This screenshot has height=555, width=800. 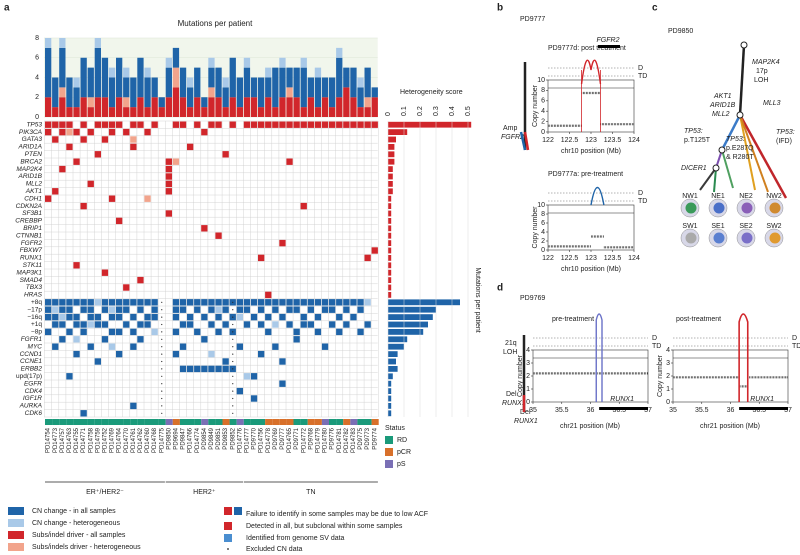 What do you see at coordinates (395, 428) in the screenshot?
I see `status-title: Status` at bounding box center [395, 428].